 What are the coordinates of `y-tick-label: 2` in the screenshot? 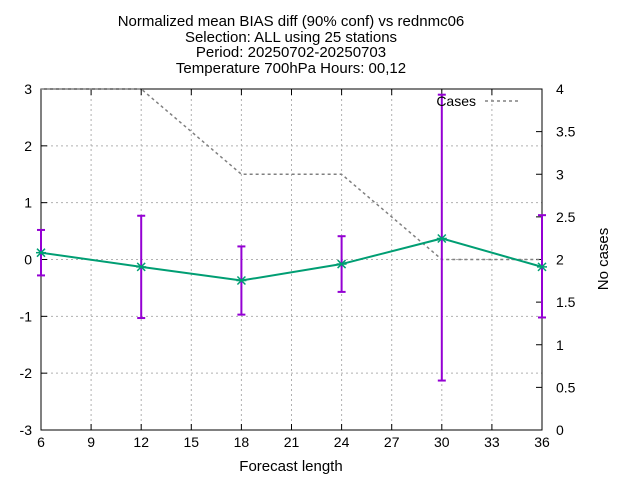 It's located at (28, 146).